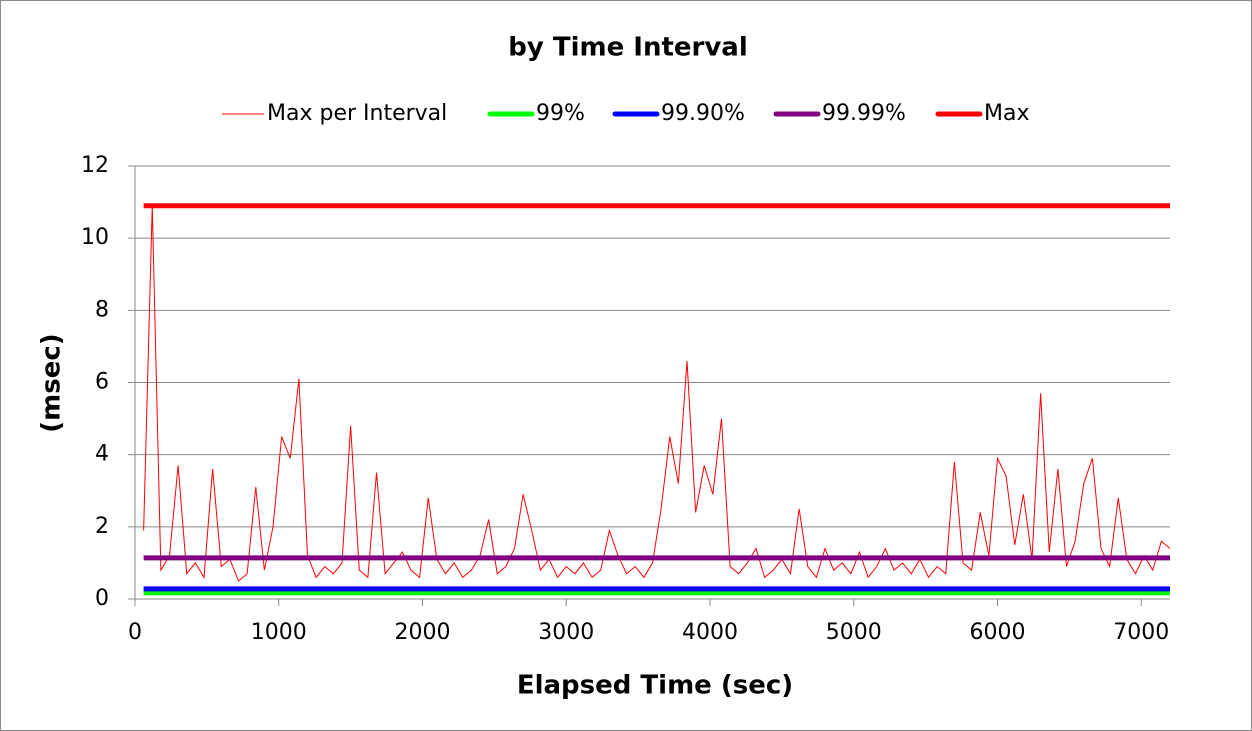 This screenshot has height=731, width=1252. I want to click on chart-title: by Time Interval, so click(628, 48).